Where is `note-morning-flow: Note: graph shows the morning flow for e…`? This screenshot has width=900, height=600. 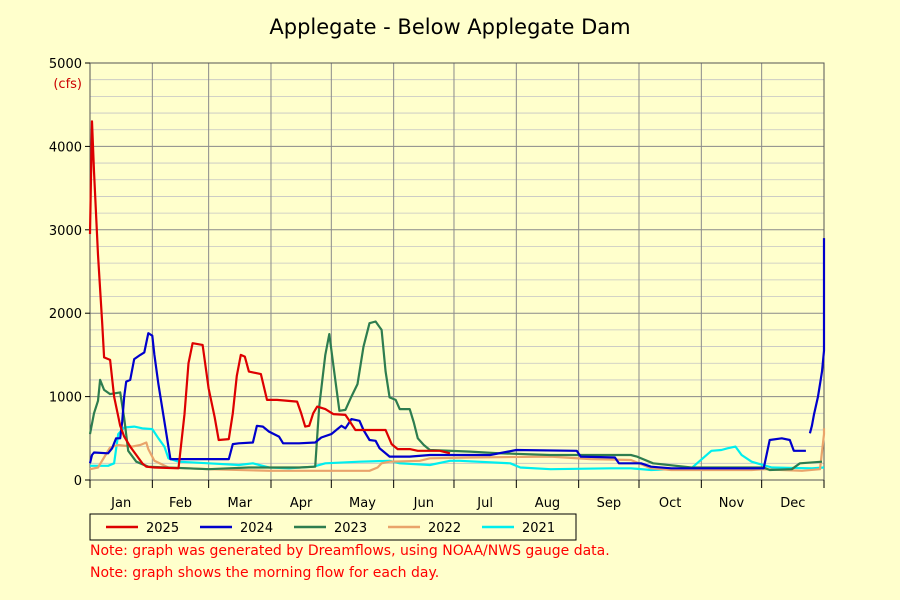 note-morning-flow: Note: graph shows the morning flow for e… is located at coordinates (265, 573).